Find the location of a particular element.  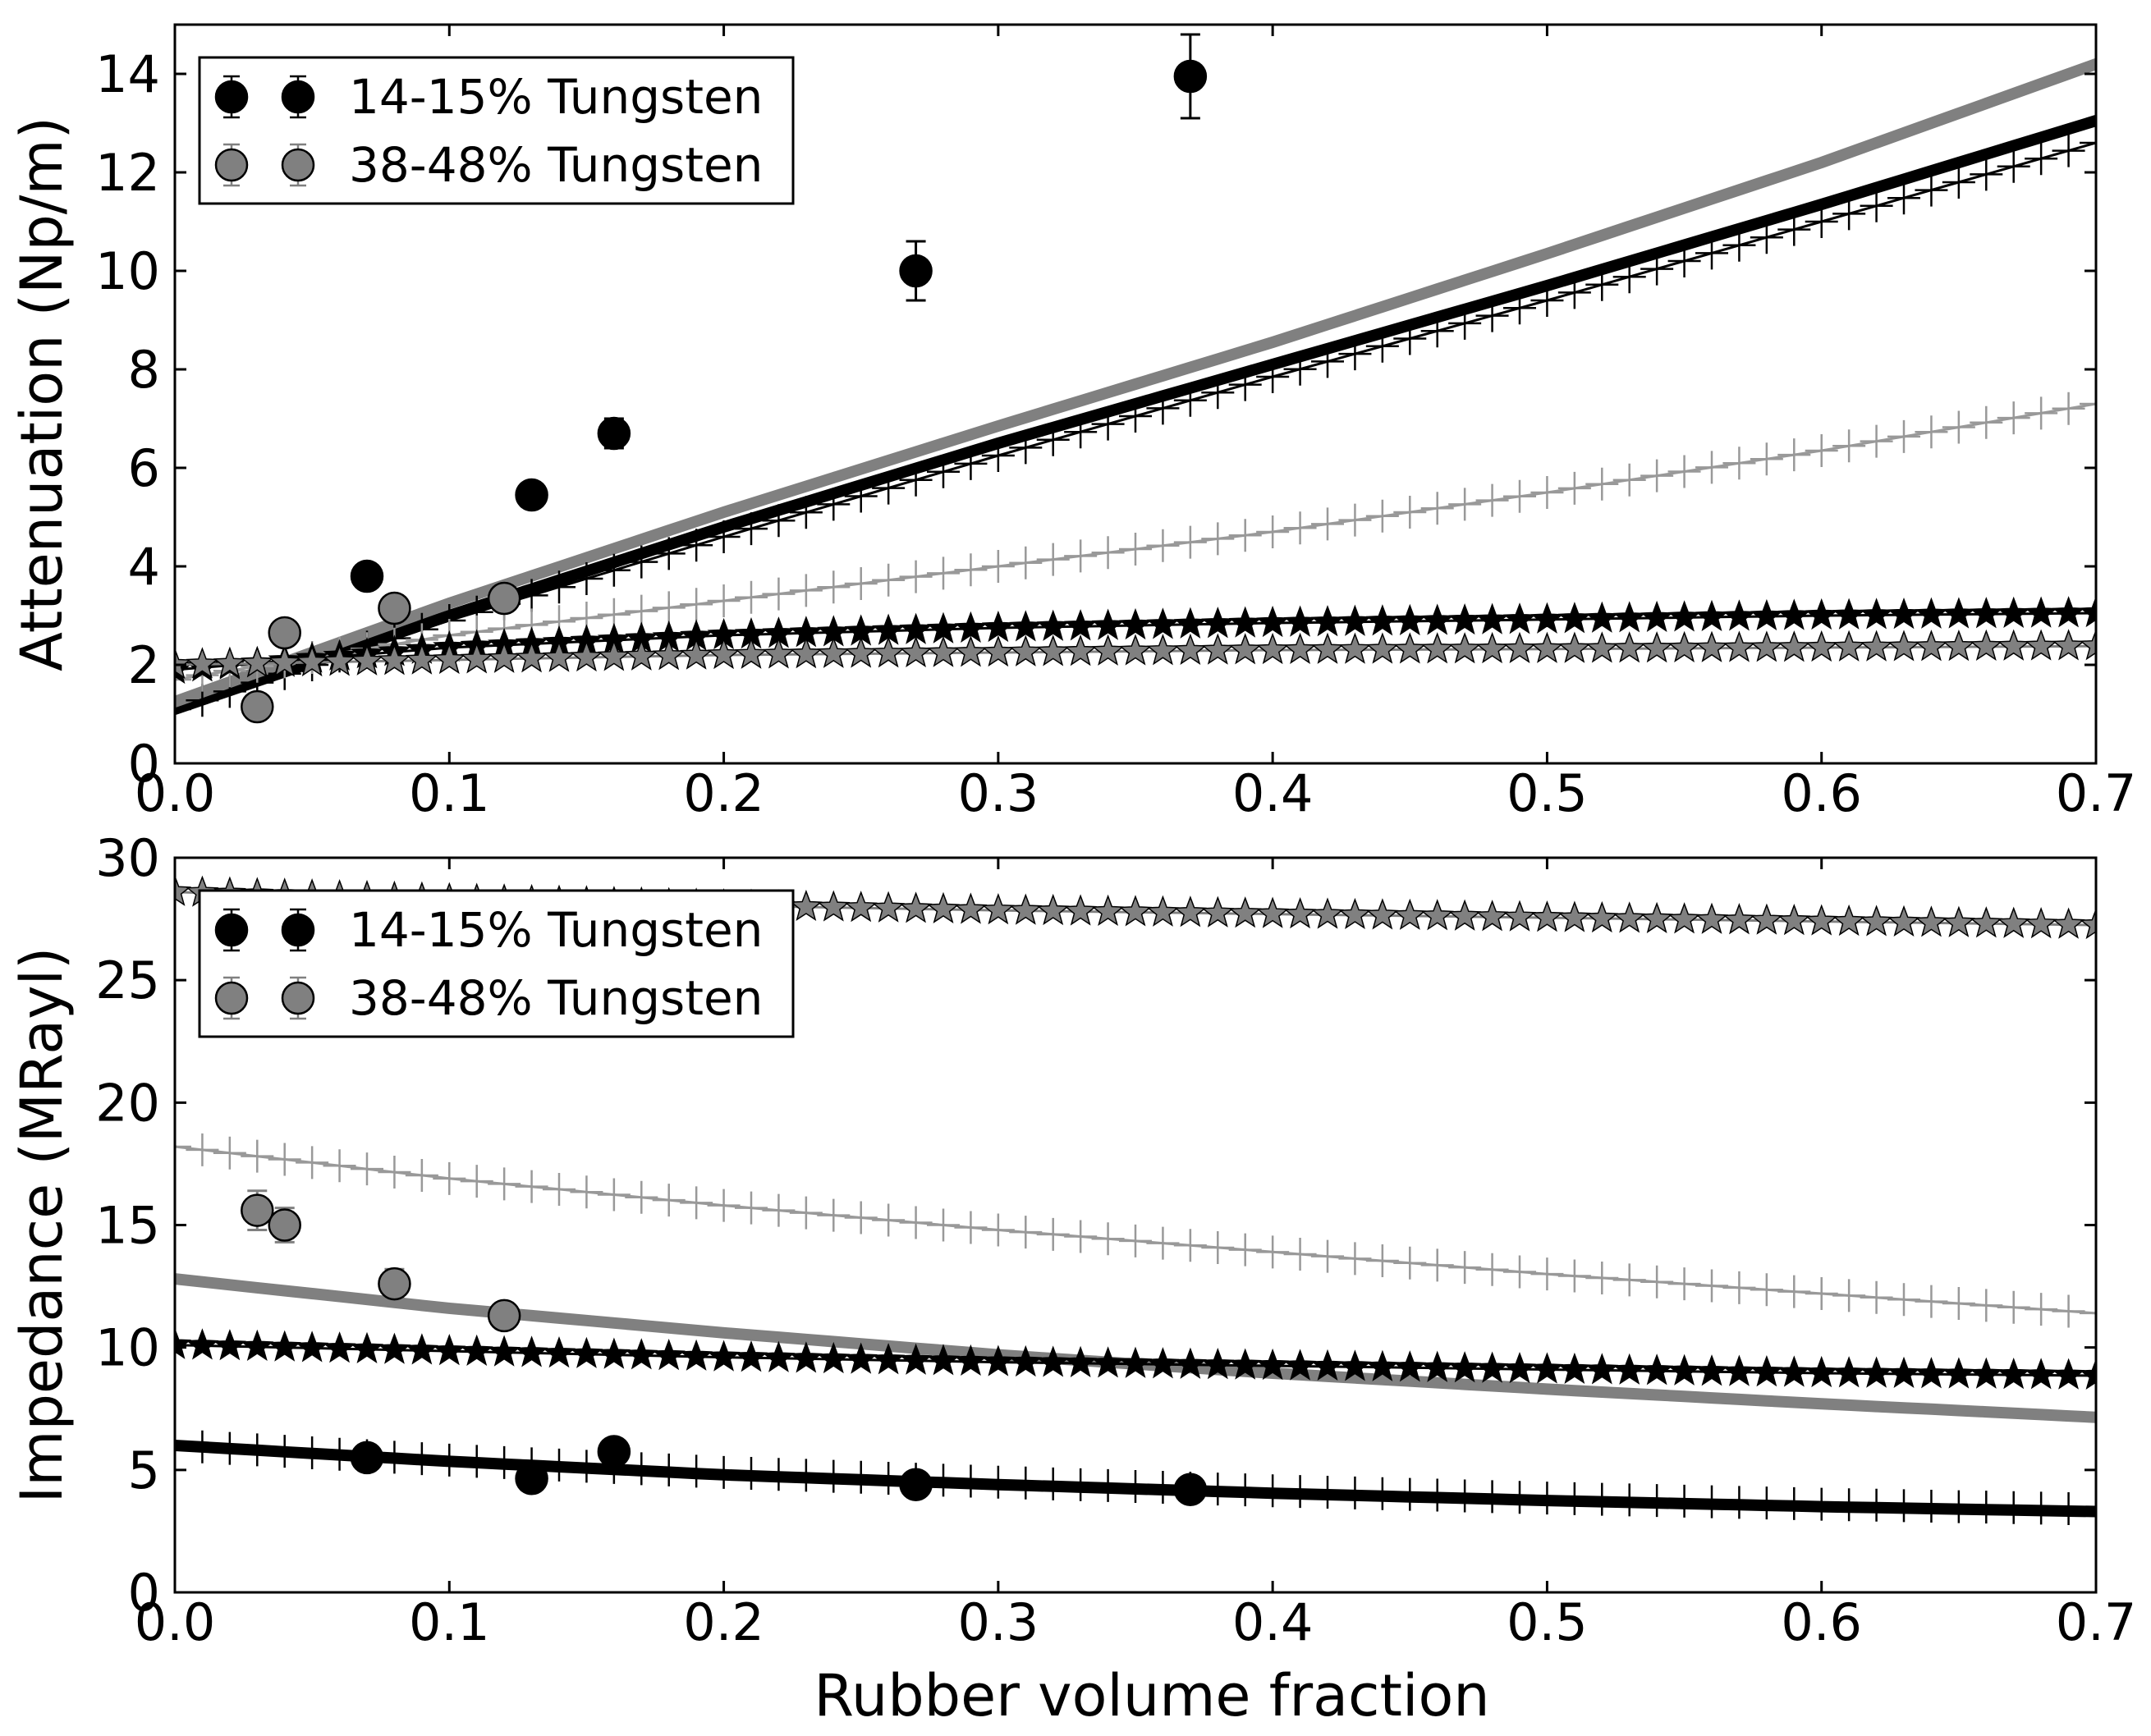

attenuation-legend-marker is located at coordinates (231, 97).